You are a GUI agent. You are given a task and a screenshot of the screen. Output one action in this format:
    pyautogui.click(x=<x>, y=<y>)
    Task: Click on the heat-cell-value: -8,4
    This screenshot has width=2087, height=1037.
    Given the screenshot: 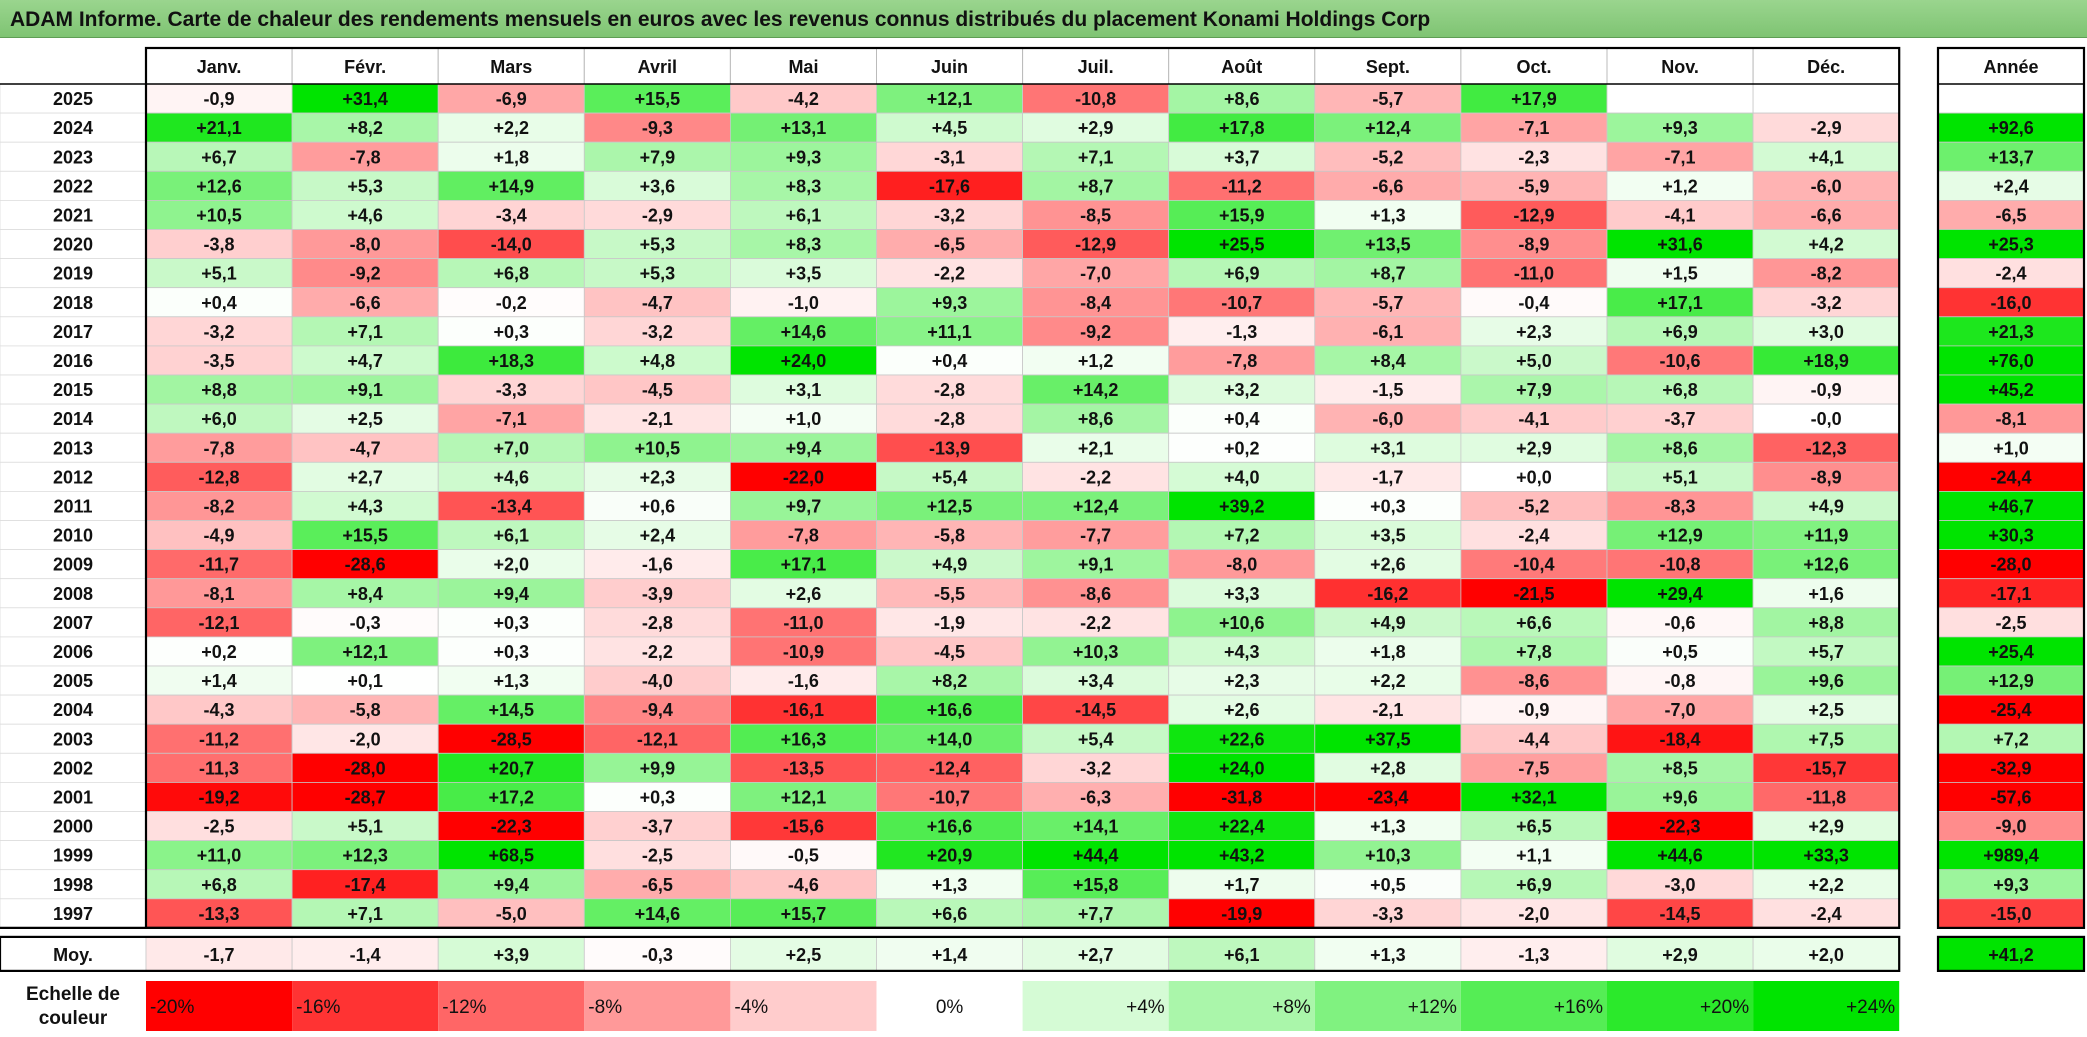 What is the action you would take?
    pyautogui.click(x=1095, y=303)
    